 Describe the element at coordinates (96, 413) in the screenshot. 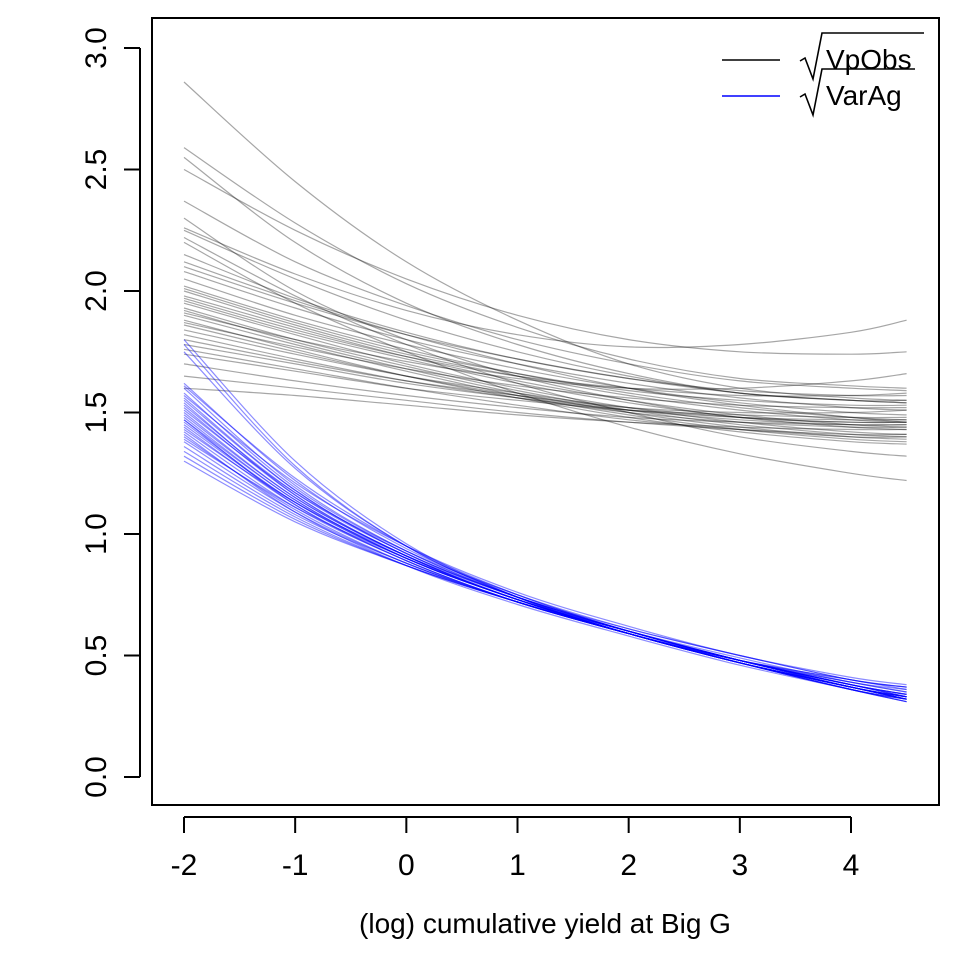

I see `y-tick-label: 1.5` at that location.